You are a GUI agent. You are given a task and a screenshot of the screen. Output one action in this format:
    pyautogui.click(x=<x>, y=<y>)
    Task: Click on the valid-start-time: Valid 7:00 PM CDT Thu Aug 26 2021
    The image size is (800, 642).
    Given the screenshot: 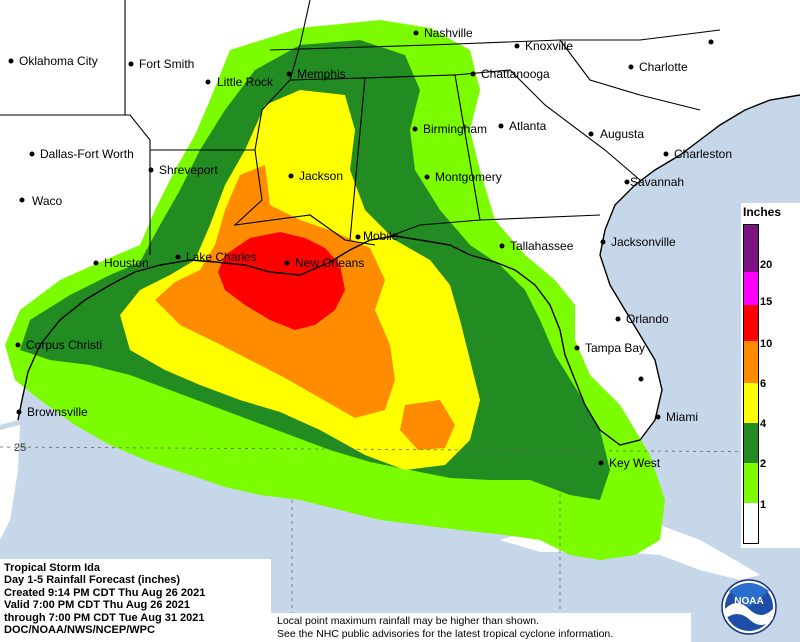 What is the action you would take?
    pyautogui.click(x=97, y=605)
    